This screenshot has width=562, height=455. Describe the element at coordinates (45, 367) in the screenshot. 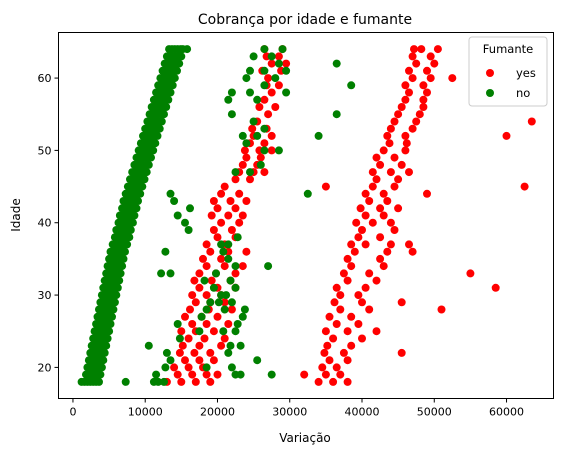

I see `y-tick-label: 20` at that location.